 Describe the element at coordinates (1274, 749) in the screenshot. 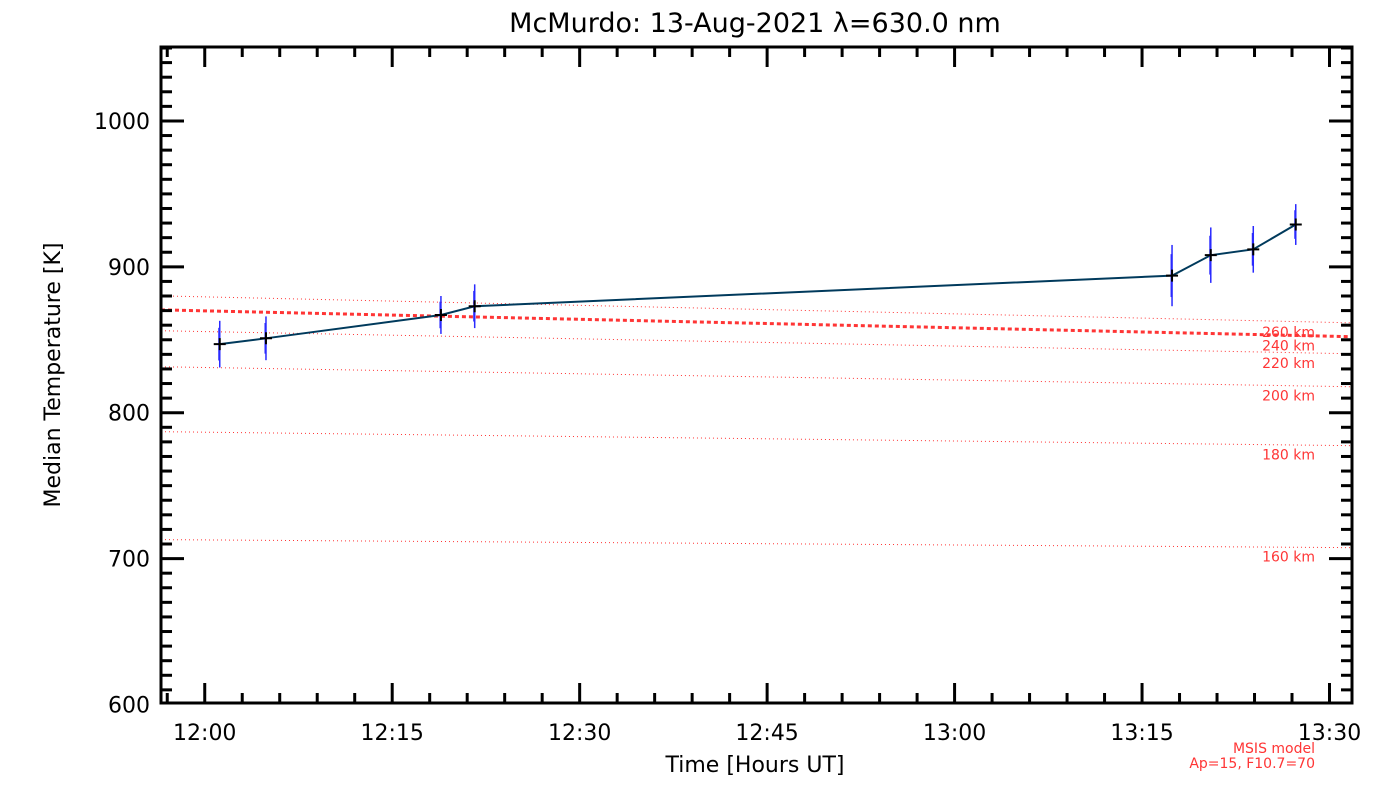

I see `msis-model-note: MSIS model` at that location.